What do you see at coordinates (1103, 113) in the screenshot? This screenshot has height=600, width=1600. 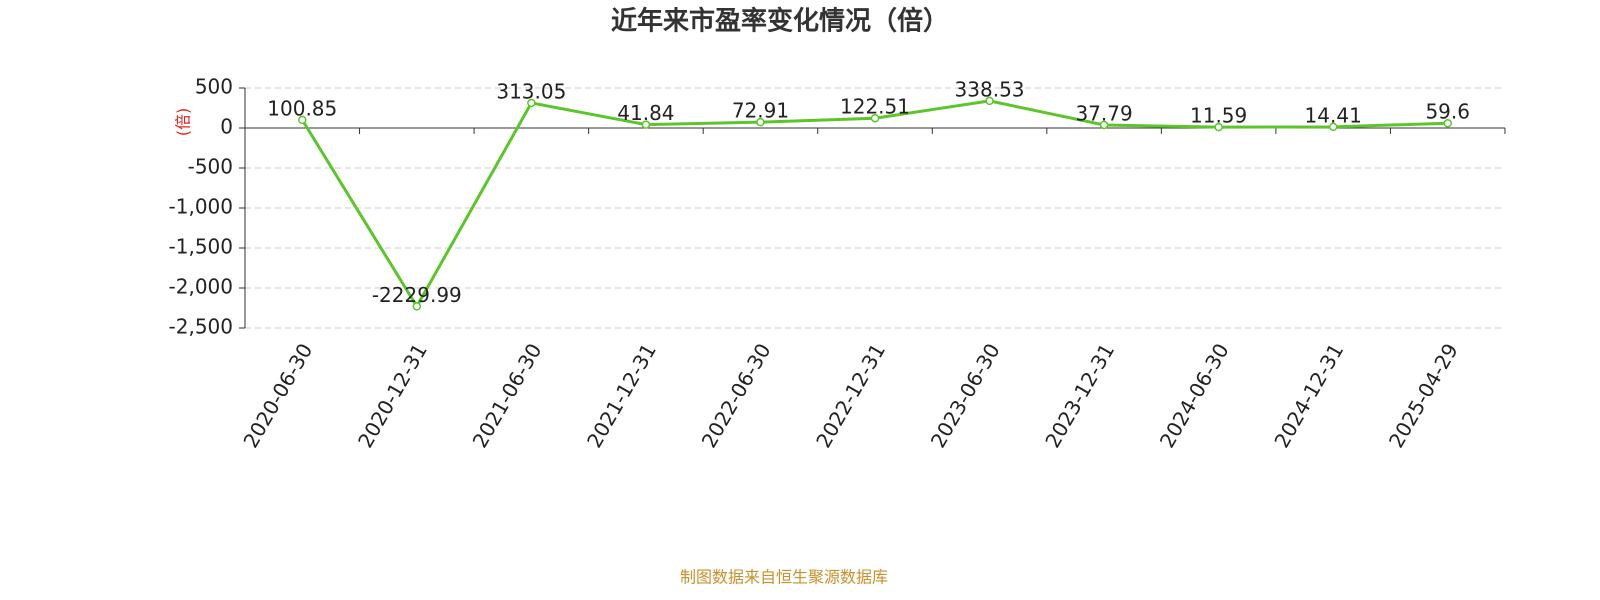 I see `value-label: 37.79` at bounding box center [1103, 113].